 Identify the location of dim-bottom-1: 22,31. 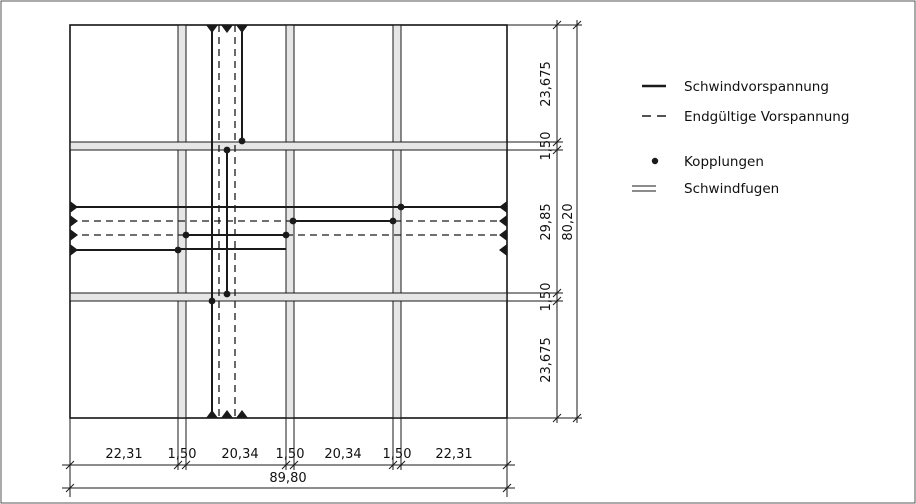
(123, 454).